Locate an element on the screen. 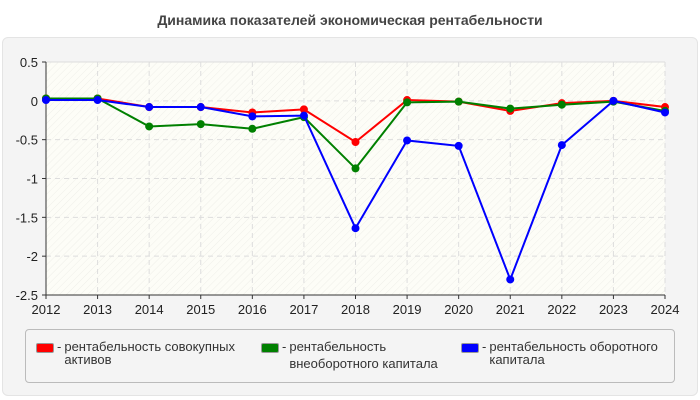 Image resolution: width=700 pixels, height=400 pixels. legend-label: рентабельность оборотного капитала is located at coordinates (573, 353).